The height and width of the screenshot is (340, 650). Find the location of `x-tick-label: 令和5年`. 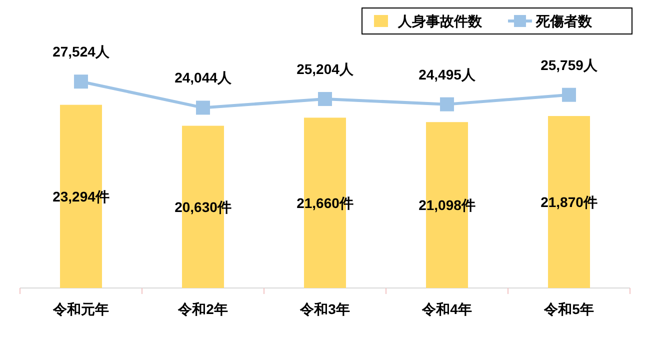

x-tick-label: 令和5年 is located at coordinates (568, 309).